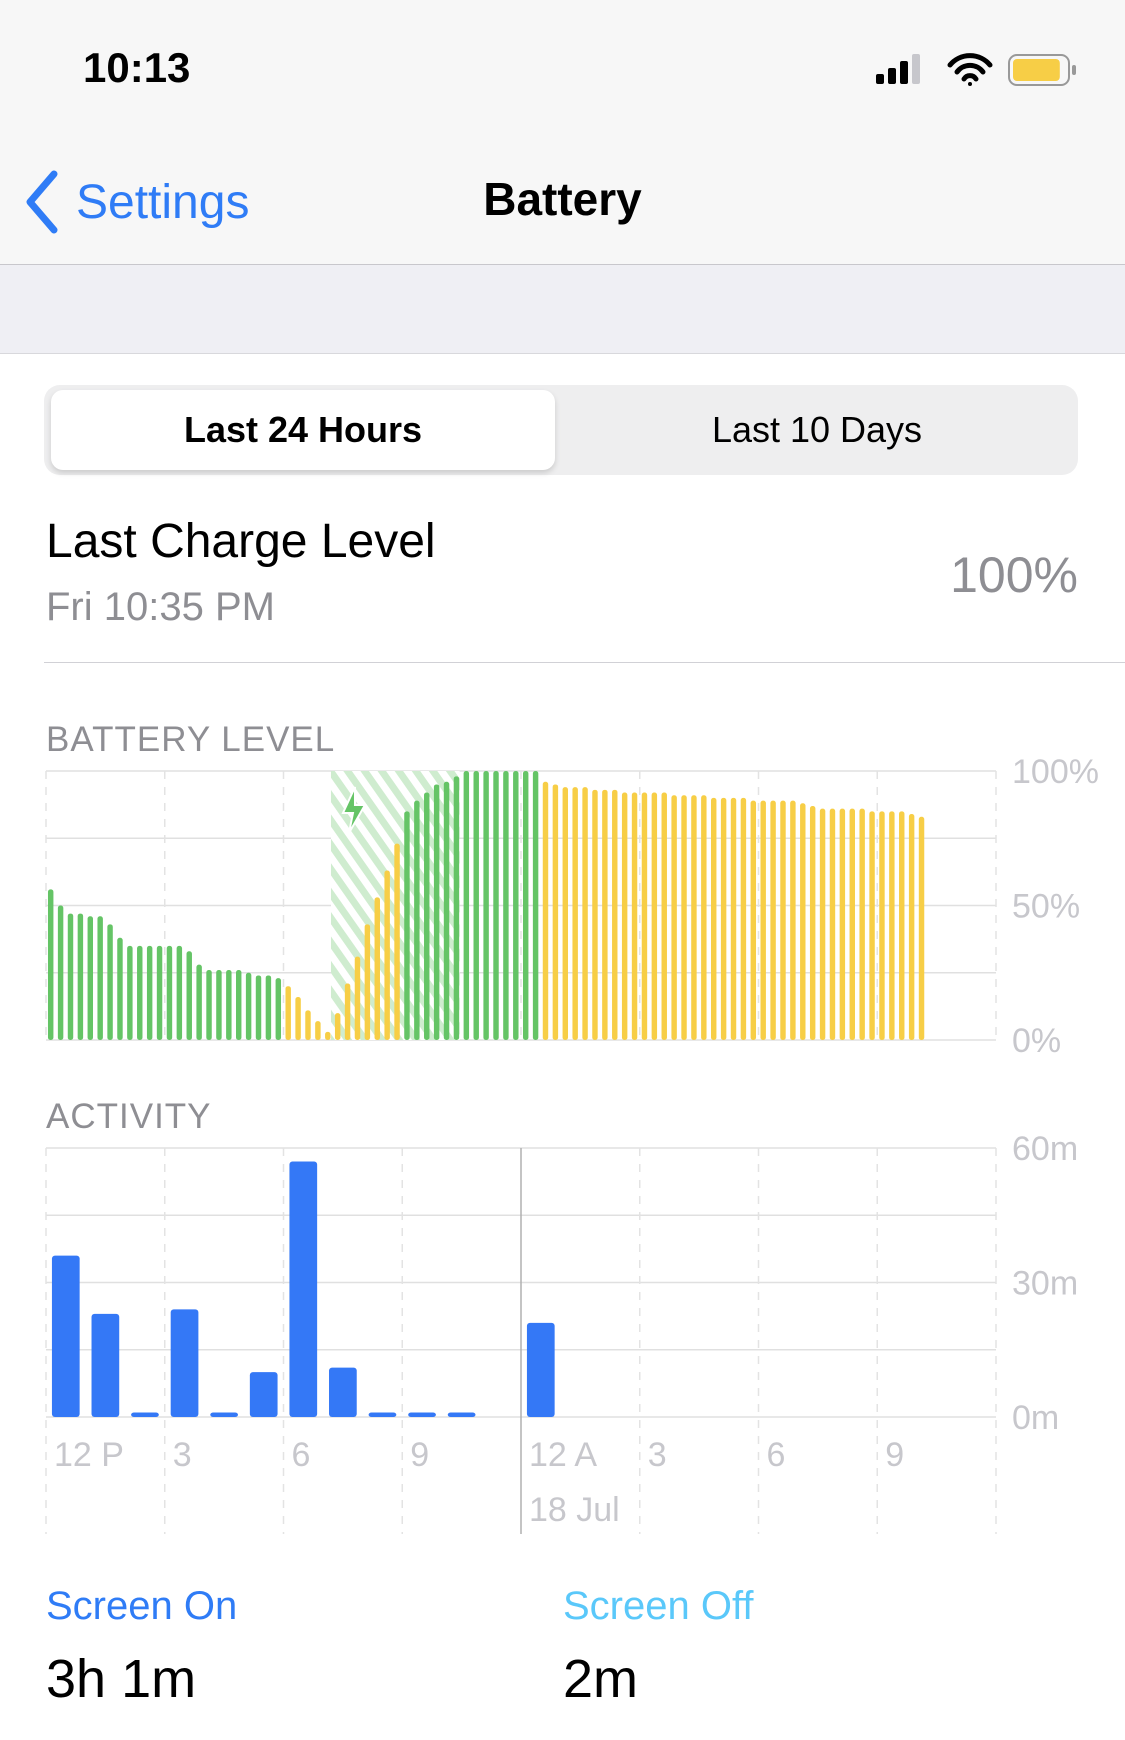  Describe the element at coordinates (241, 541) in the screenshot. I see `last-charge-label: Last Charge Level` at that location.